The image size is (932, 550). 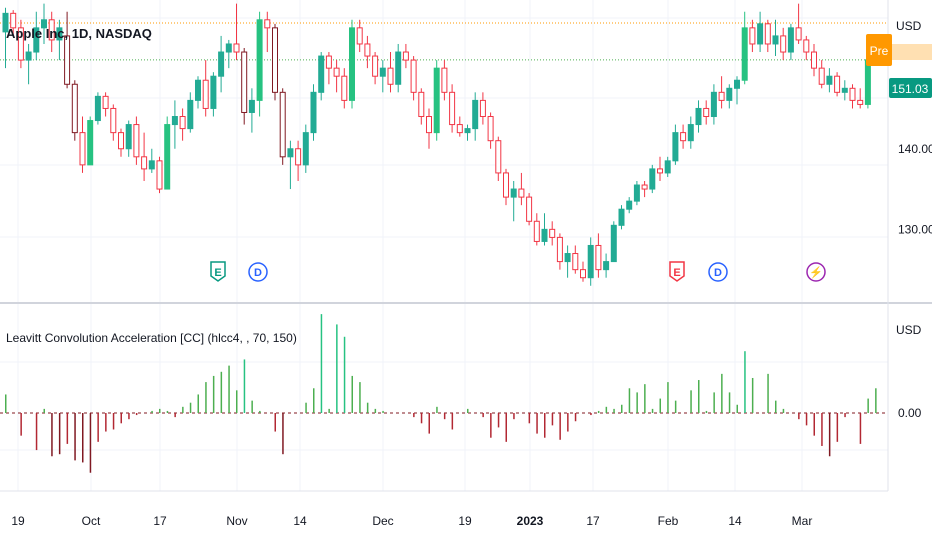 I want to click on pre-market-badge: Pre, so click(x=899, y=50).